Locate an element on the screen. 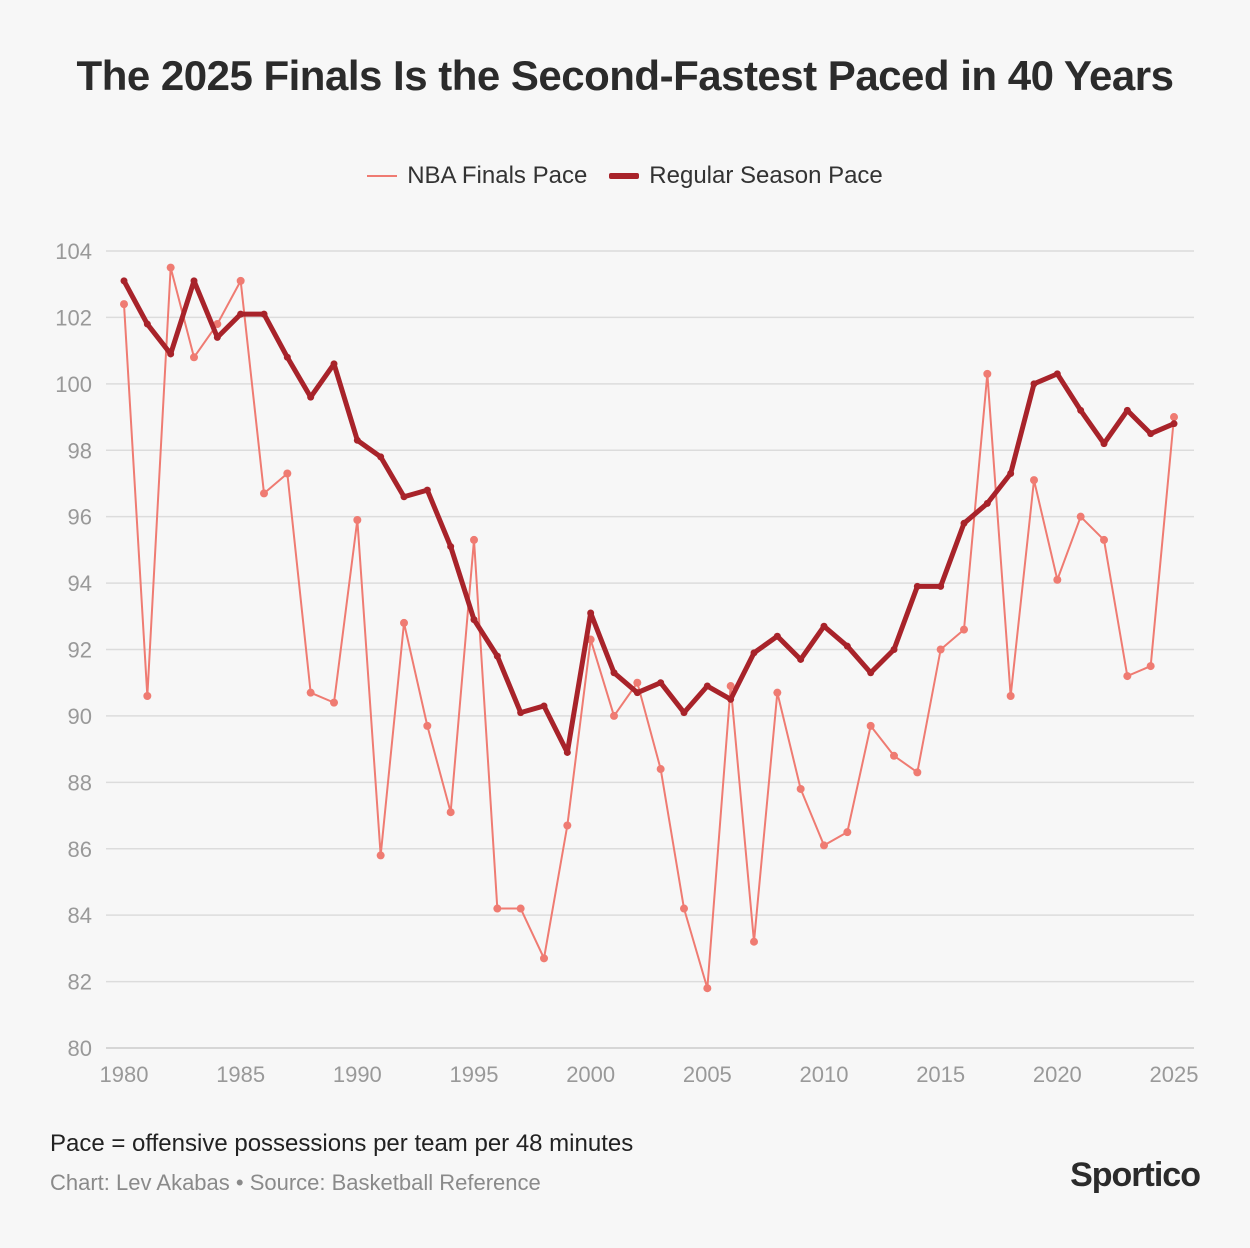 This screenshot has width=1250, height=1248. point-regular-1998 is located at coordinates (544, 706).